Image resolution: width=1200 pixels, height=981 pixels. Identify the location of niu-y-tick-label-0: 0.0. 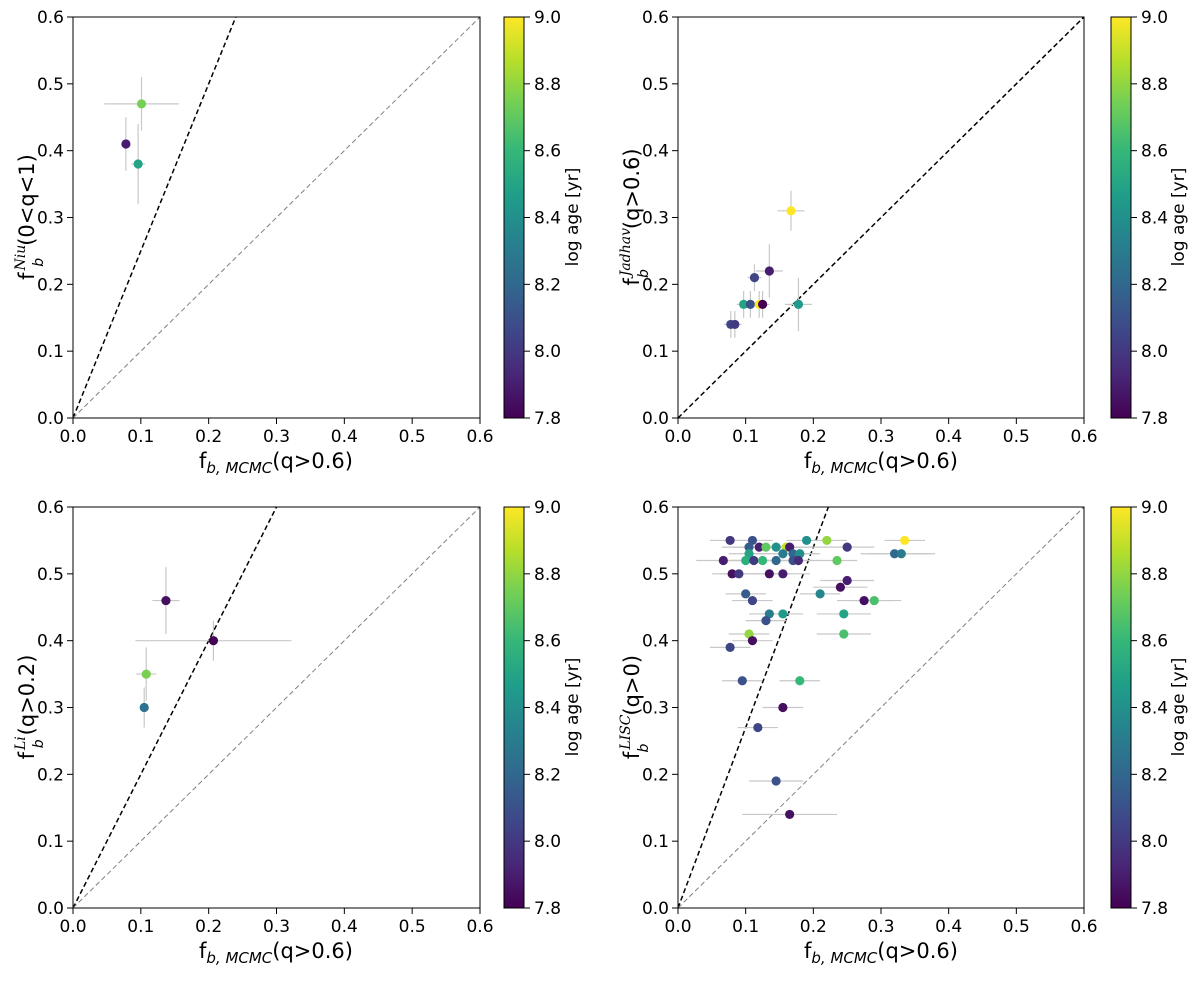
(50, 419).